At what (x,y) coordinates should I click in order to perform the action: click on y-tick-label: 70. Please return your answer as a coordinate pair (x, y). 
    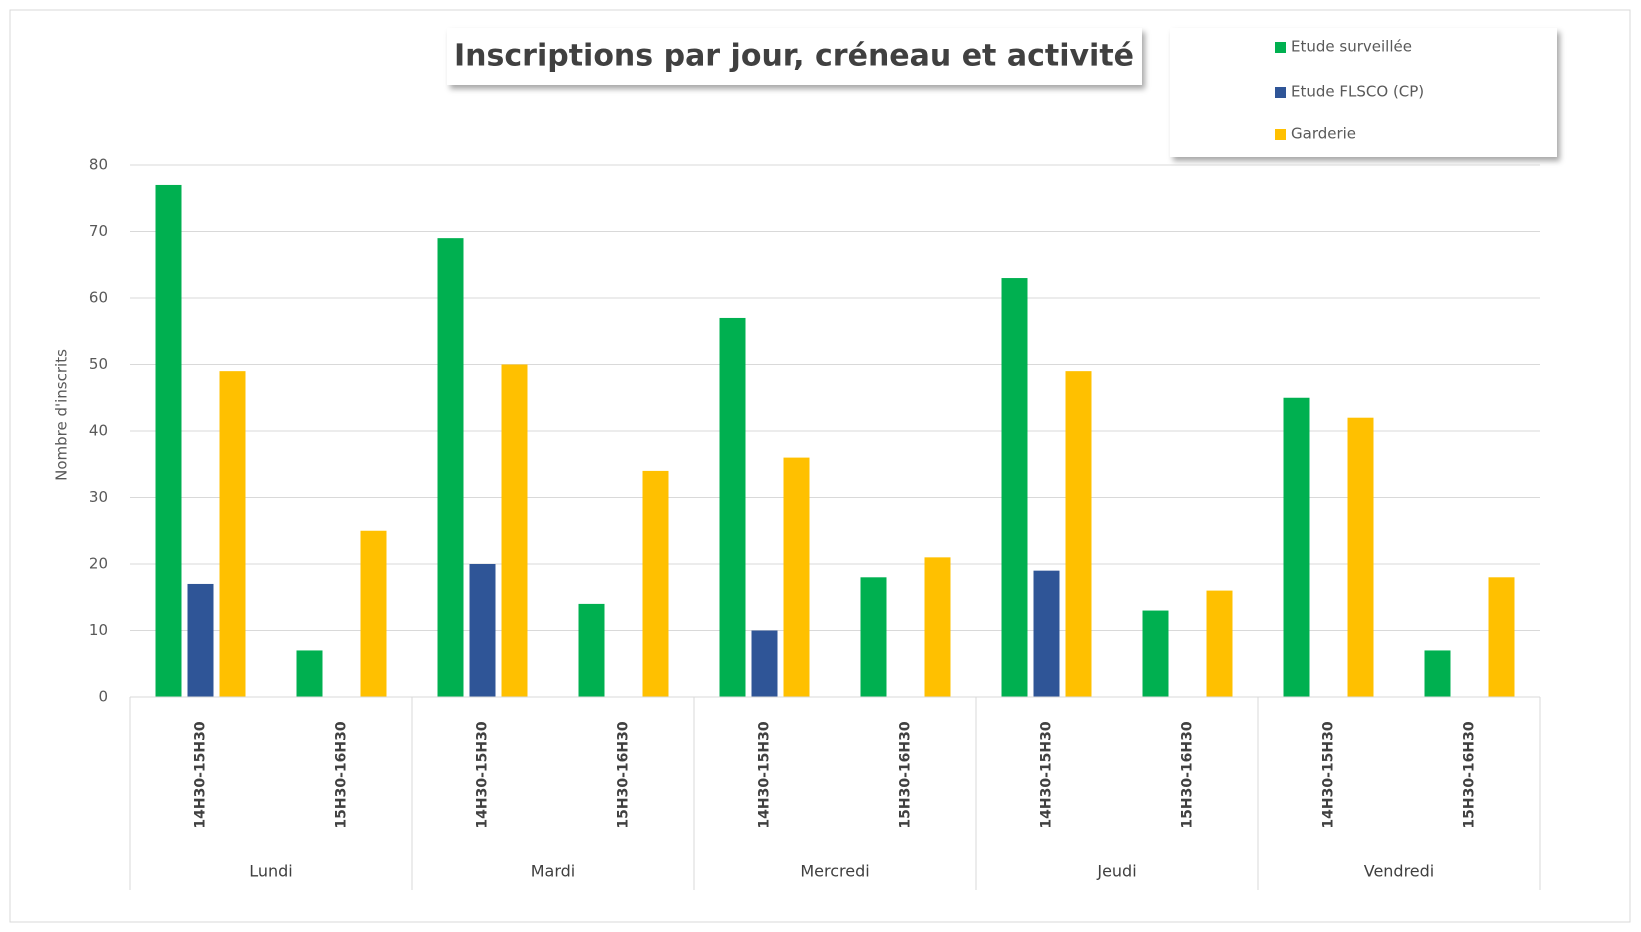
    Looking at the image, I should click on (98, 231).